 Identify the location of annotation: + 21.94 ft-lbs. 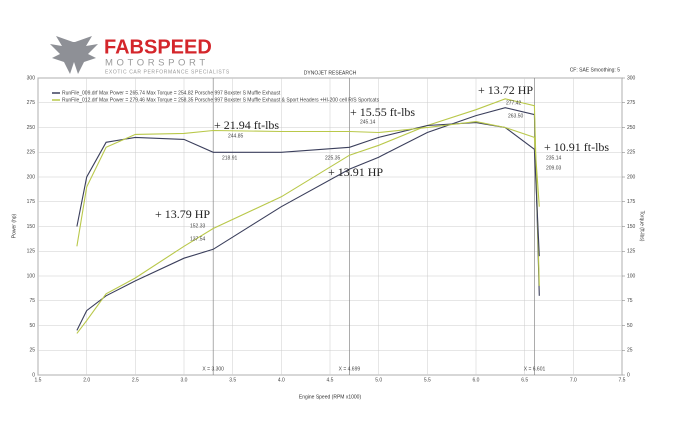
(246, 125).